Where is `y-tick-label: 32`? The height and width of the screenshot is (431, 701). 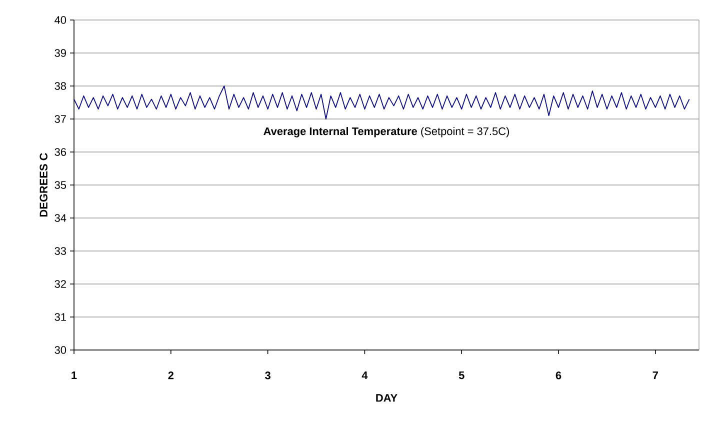 y-tick-label: 32 is located at coordinates (60, 284).